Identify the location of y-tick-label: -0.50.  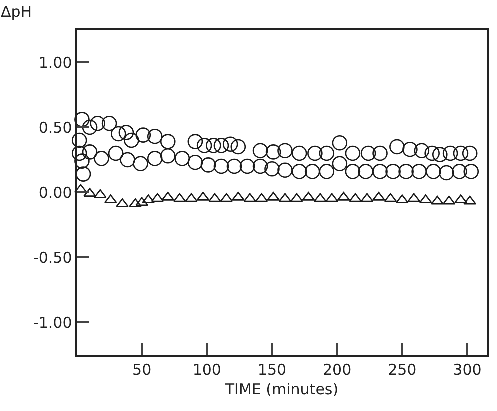
(52, 257).